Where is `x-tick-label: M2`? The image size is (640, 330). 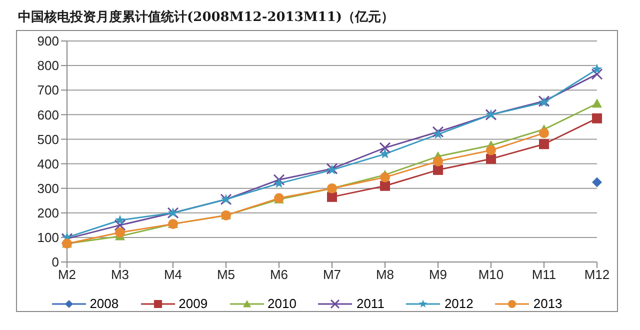 x-tick-label: M2 is located at coordinates (67, 274).